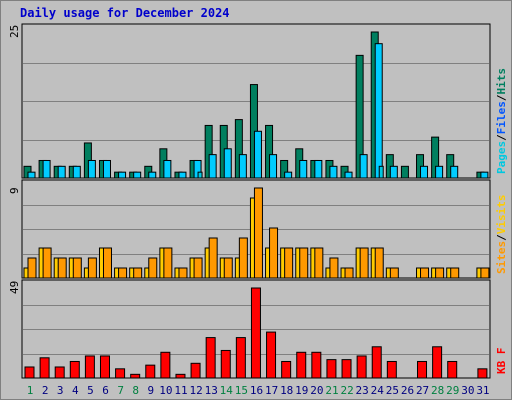 The image size is (512, 400). I want to click on legend-kbytes: KB F, so click(501, 361).